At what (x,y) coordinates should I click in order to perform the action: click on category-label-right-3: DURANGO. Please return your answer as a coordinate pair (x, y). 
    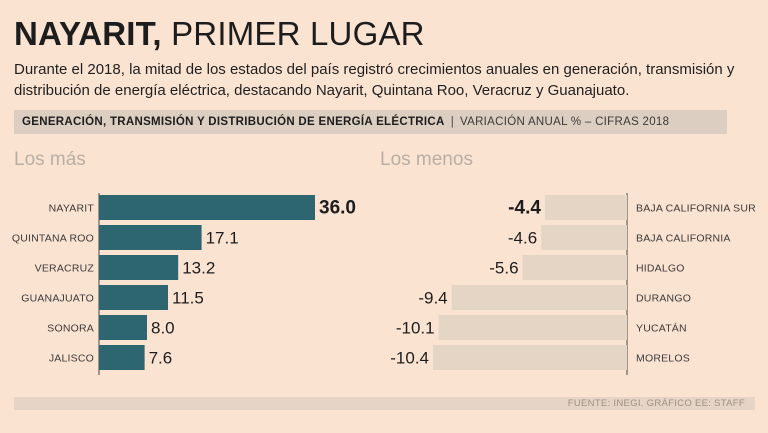
    Looking at the image, I should click on (663, 299).